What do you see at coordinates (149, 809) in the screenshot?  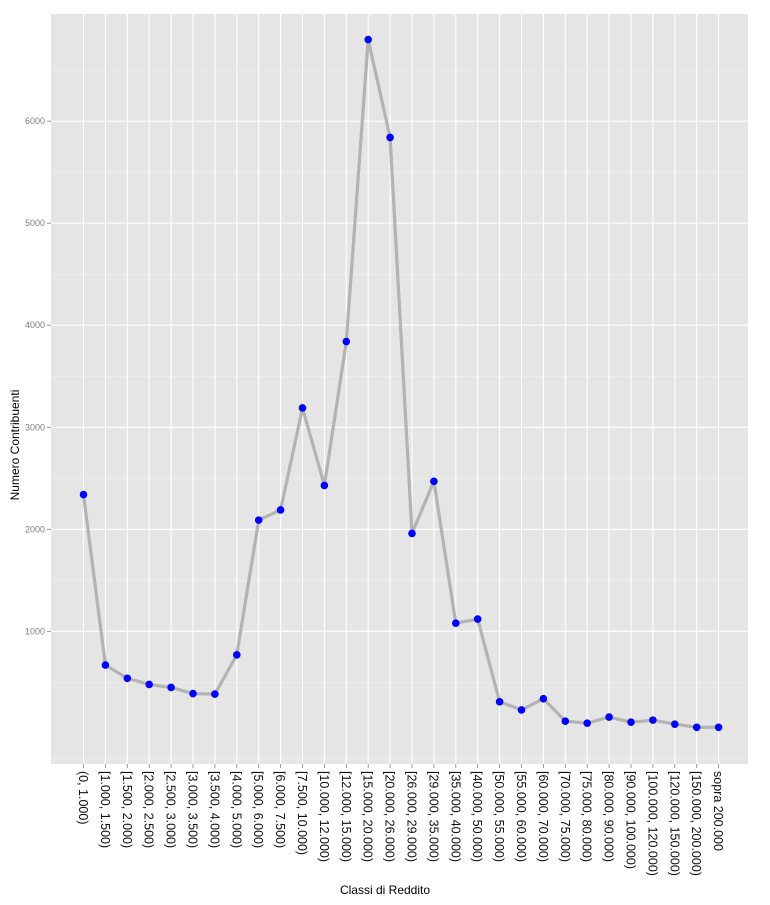 I see `x-tick-label: [2.000, 2.500)` at bounding box center [149, 809].